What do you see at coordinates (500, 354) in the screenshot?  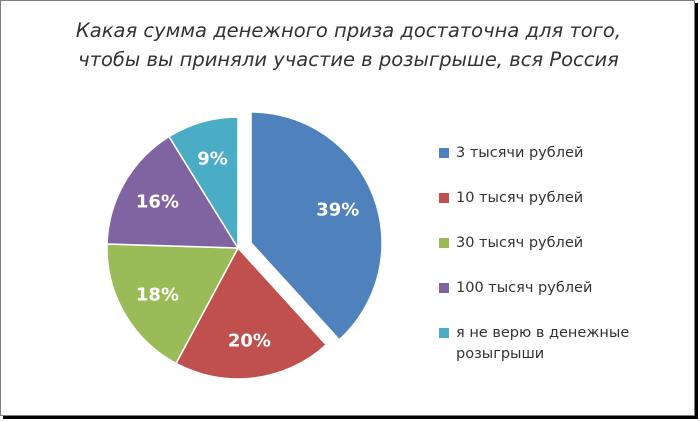 I see `legend-label-continued: розыгрыши` at bounding box center [500, 354].